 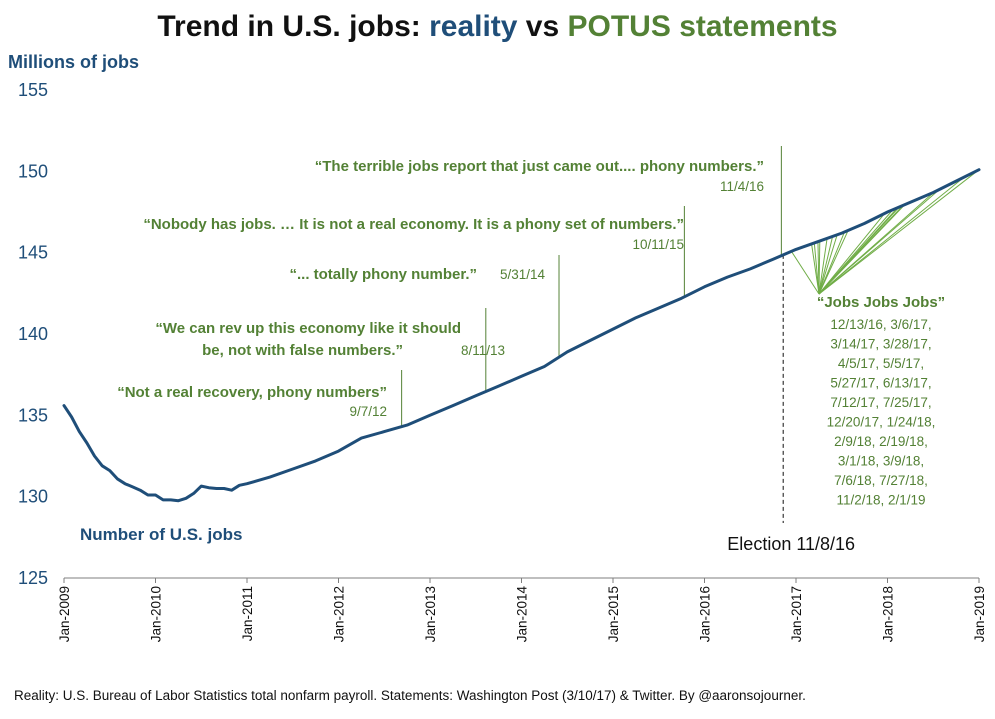 I want to click on jobs-statement-dates: 12/20/17, 1/24/18,, so click(x=881, y=422).